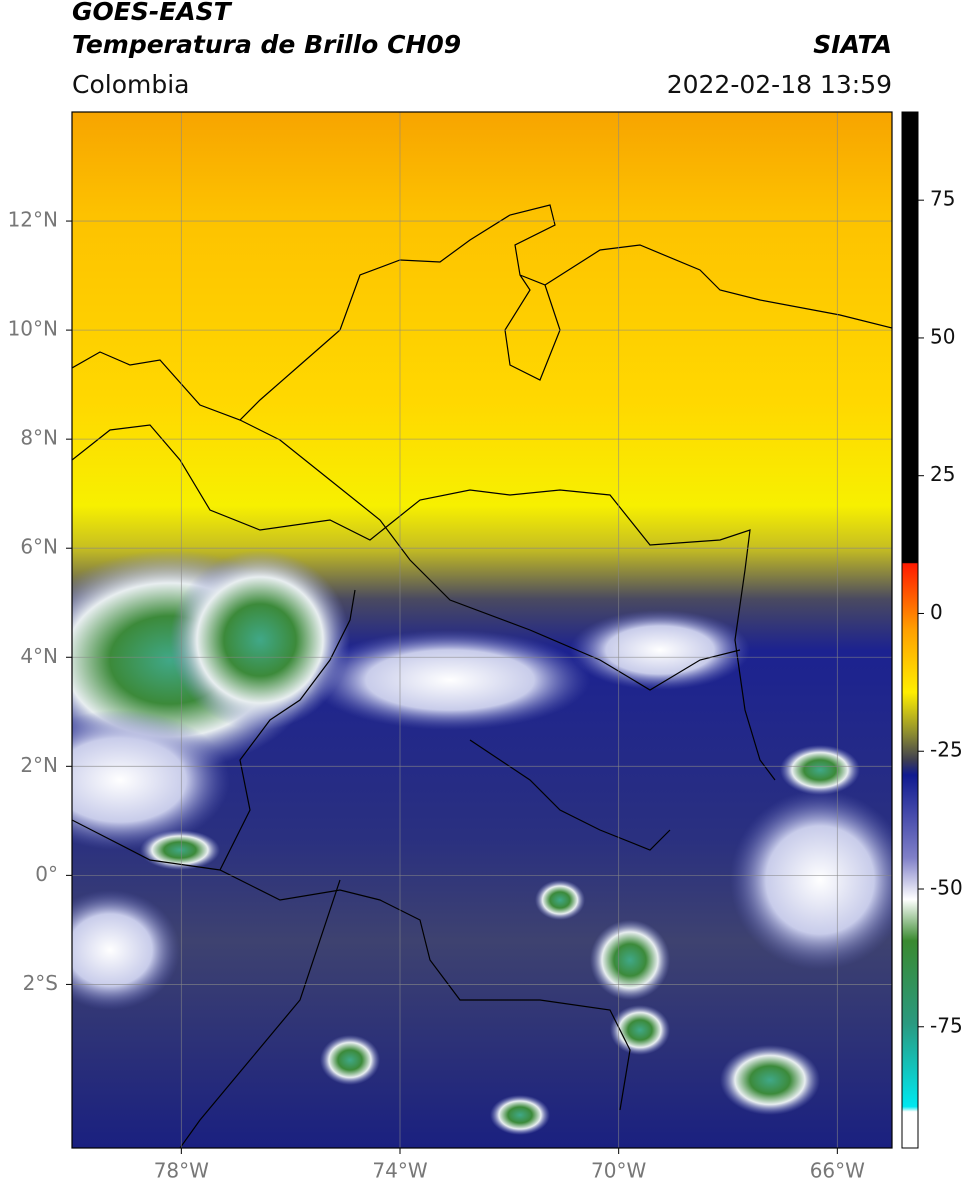 Image resolution: width=966 pixels, height=1190 pixels. Describe the element at coordinates (910, 630) in the screenshot. I see `colorbar` at that location.